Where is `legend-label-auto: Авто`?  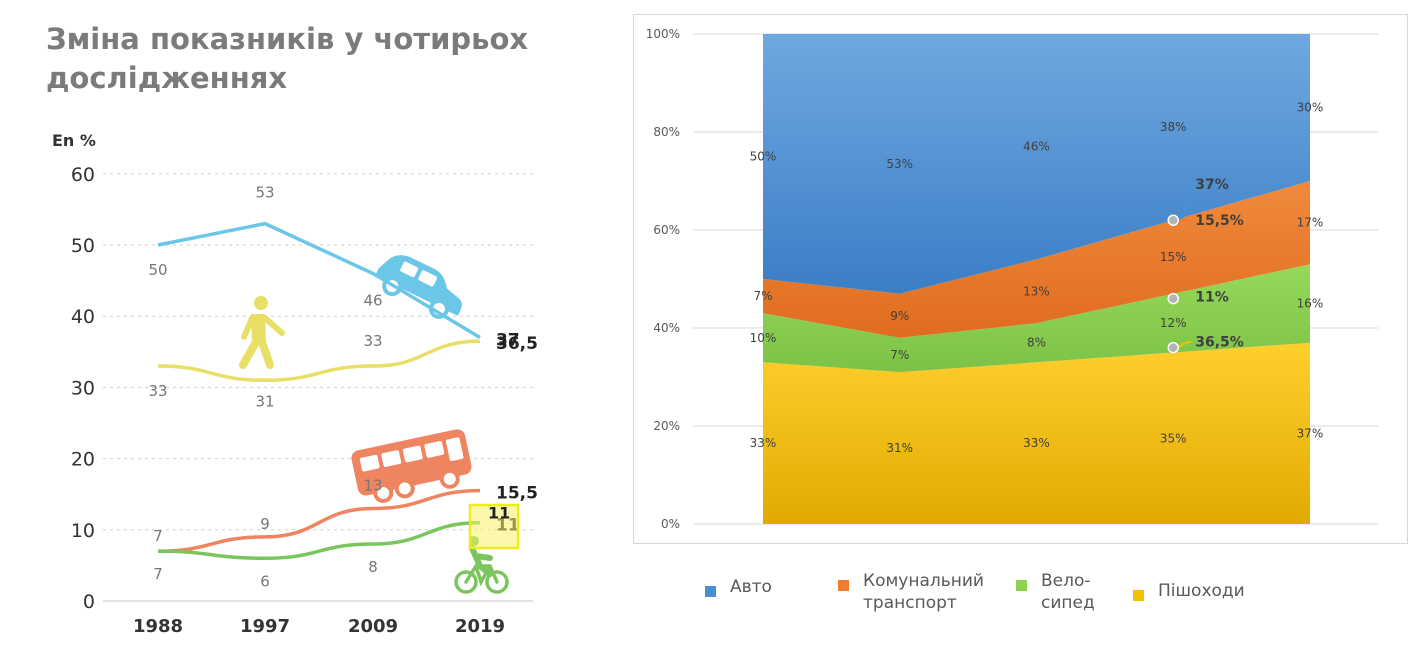
legend-label-auto: Авто is located at coordinates (751, 587).